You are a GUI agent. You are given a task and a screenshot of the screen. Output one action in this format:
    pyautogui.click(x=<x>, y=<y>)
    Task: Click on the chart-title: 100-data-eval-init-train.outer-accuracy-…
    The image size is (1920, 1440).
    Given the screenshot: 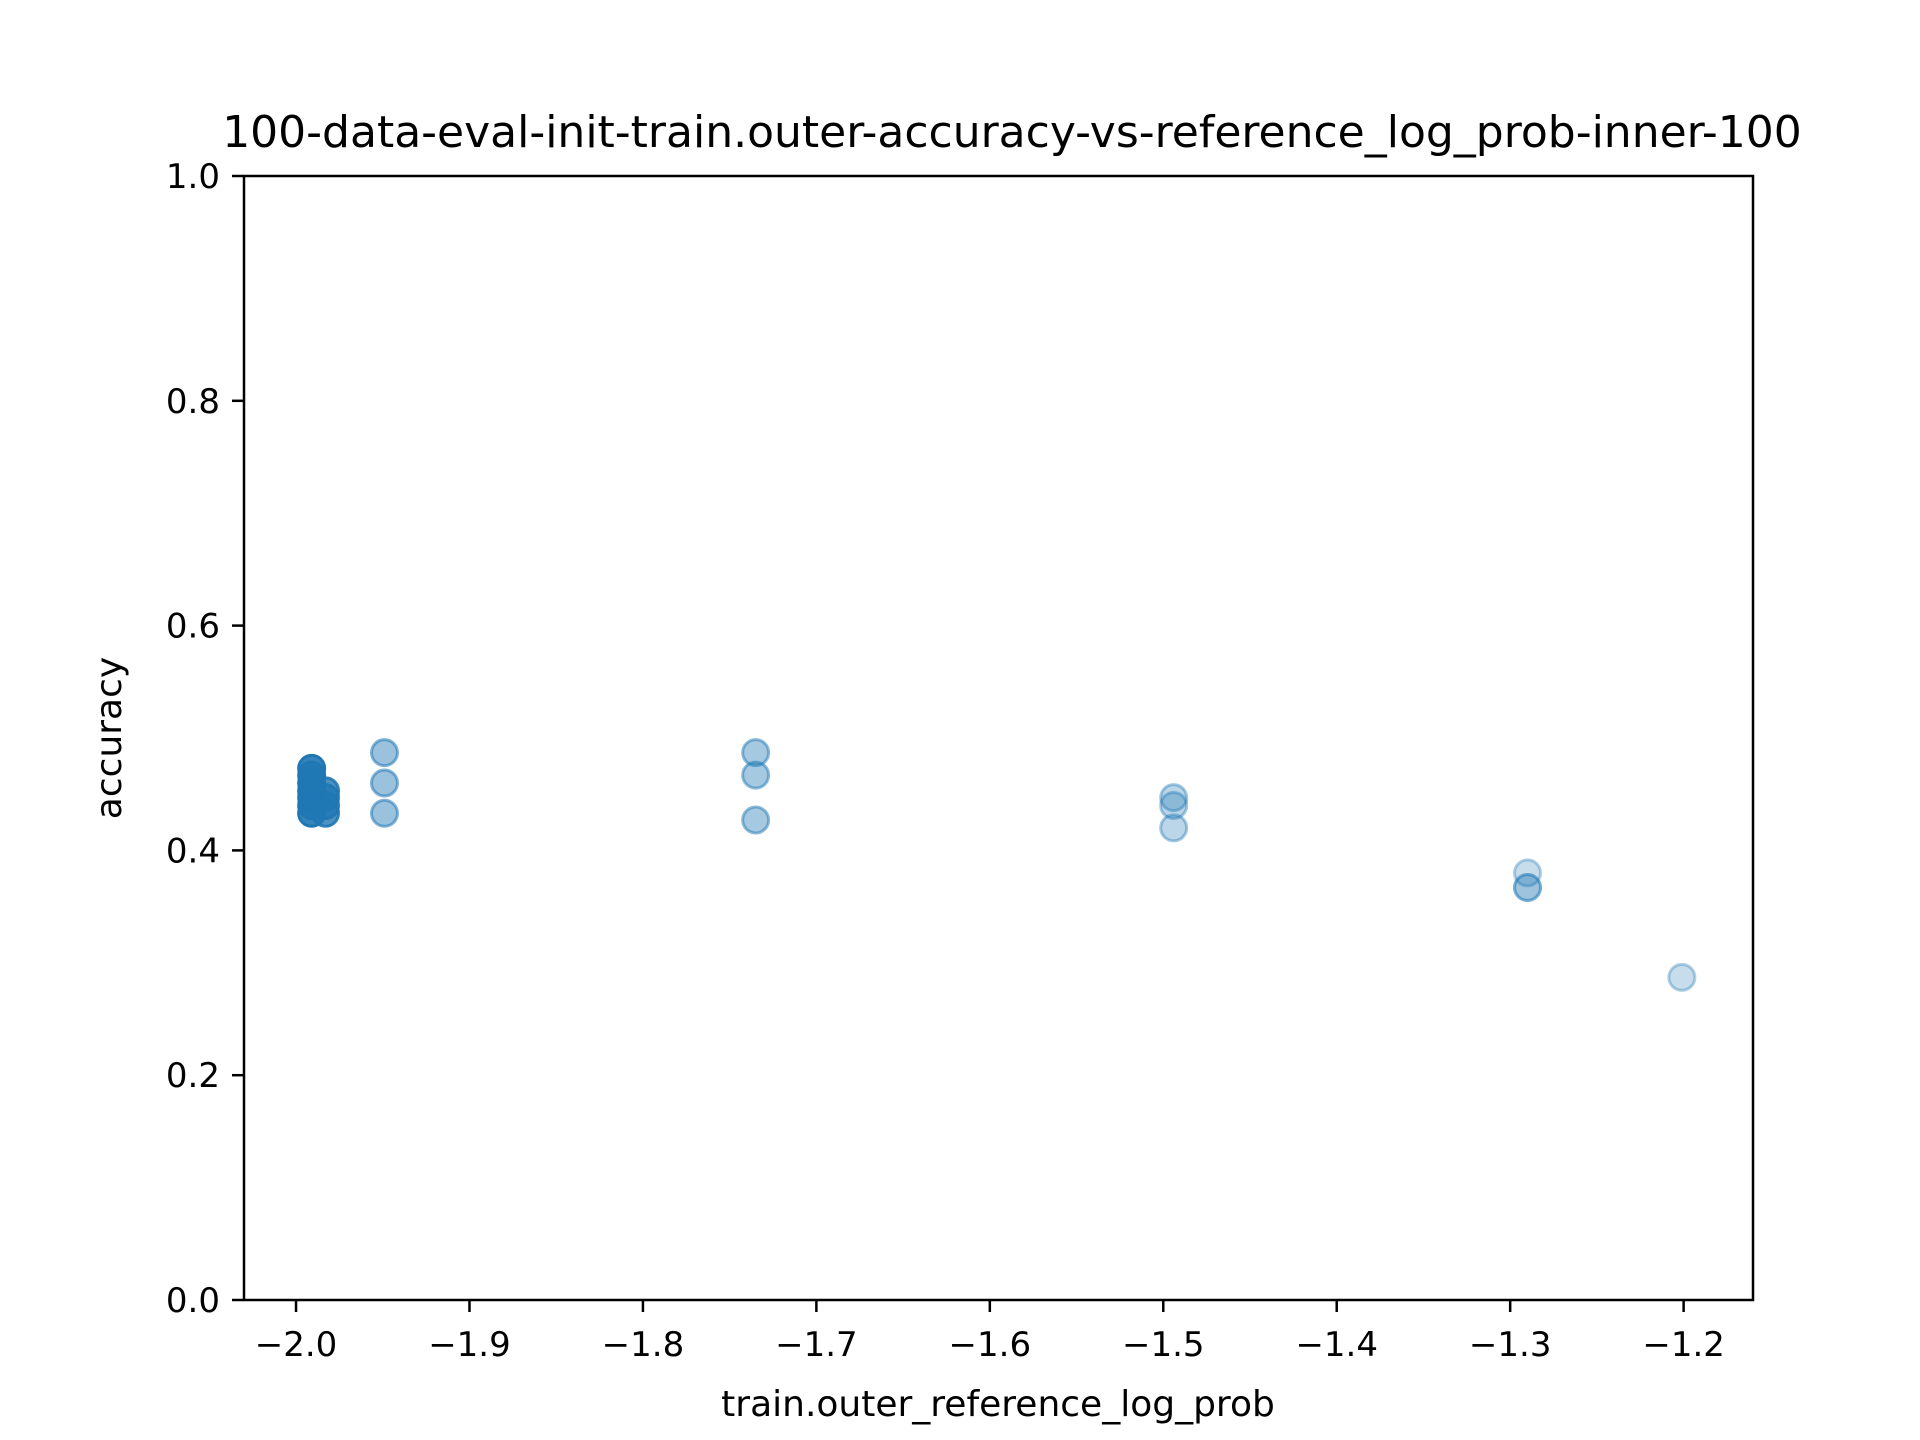 What is the action you would take?
    pyautogui.click(x=1012, y=132)
    